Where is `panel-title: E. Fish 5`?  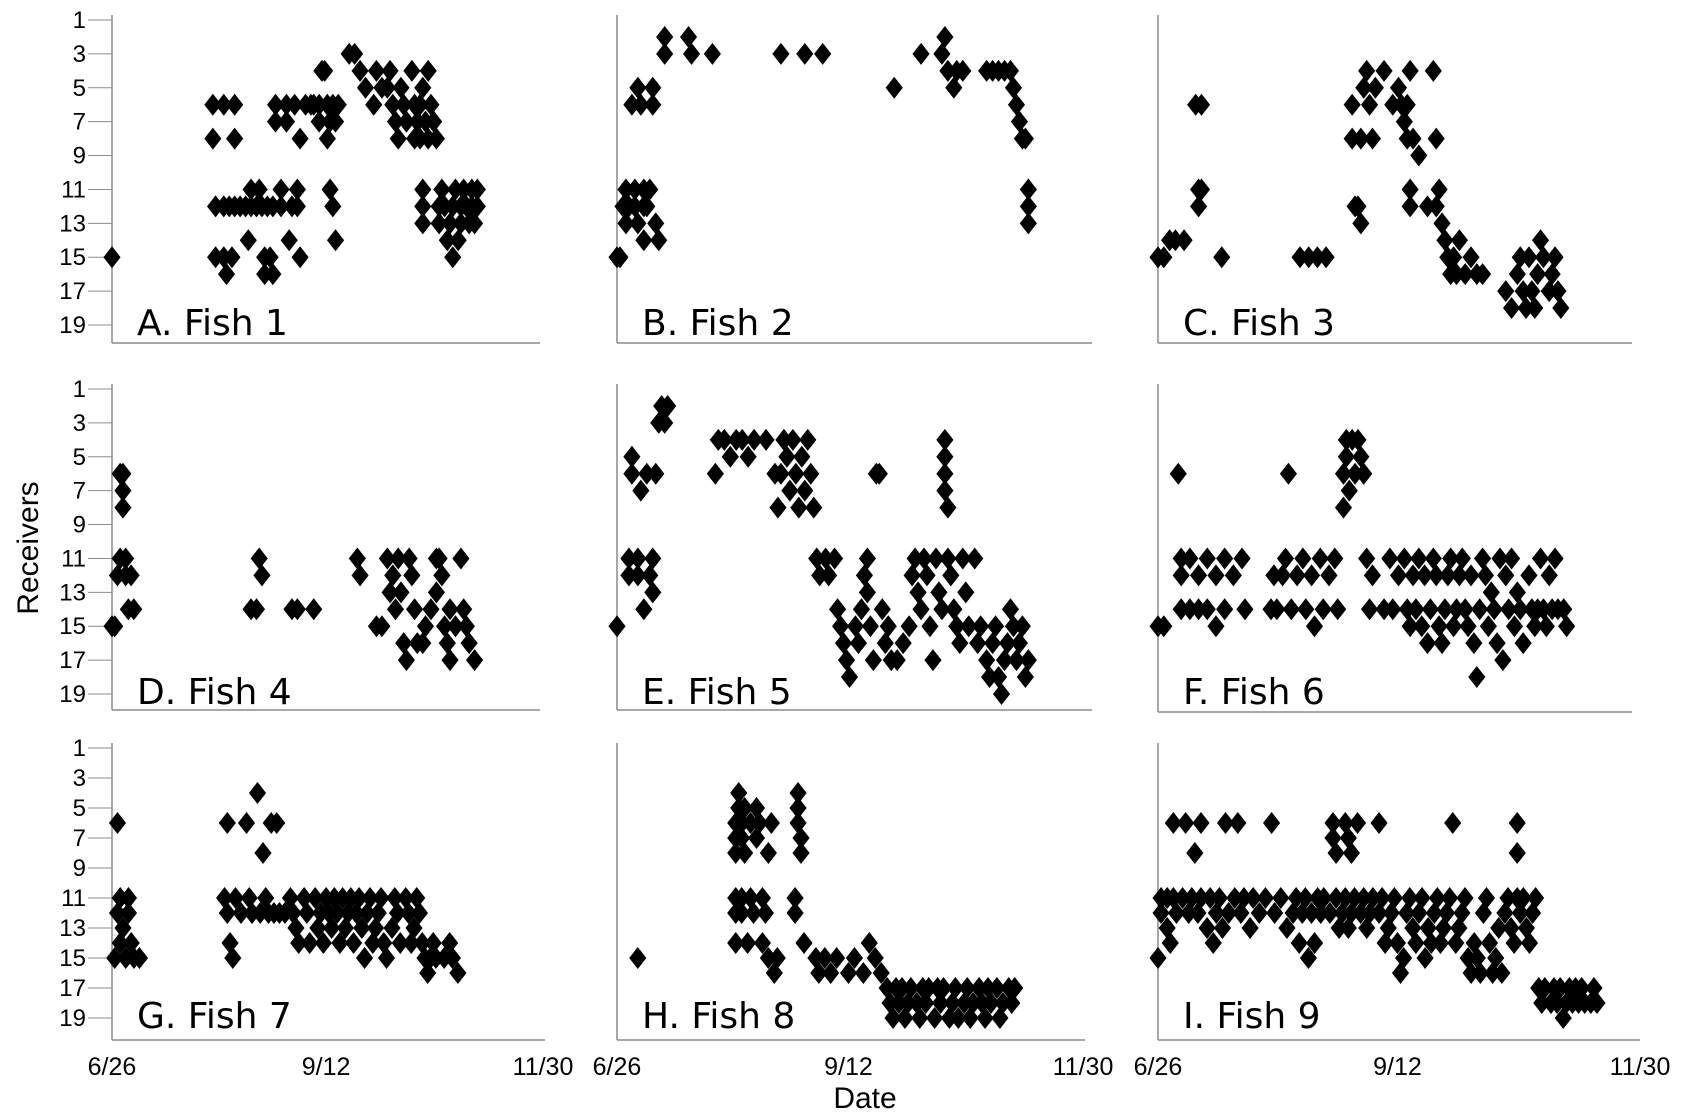
panel-title: E. Fish 5 is located at coordinates (717, 692).